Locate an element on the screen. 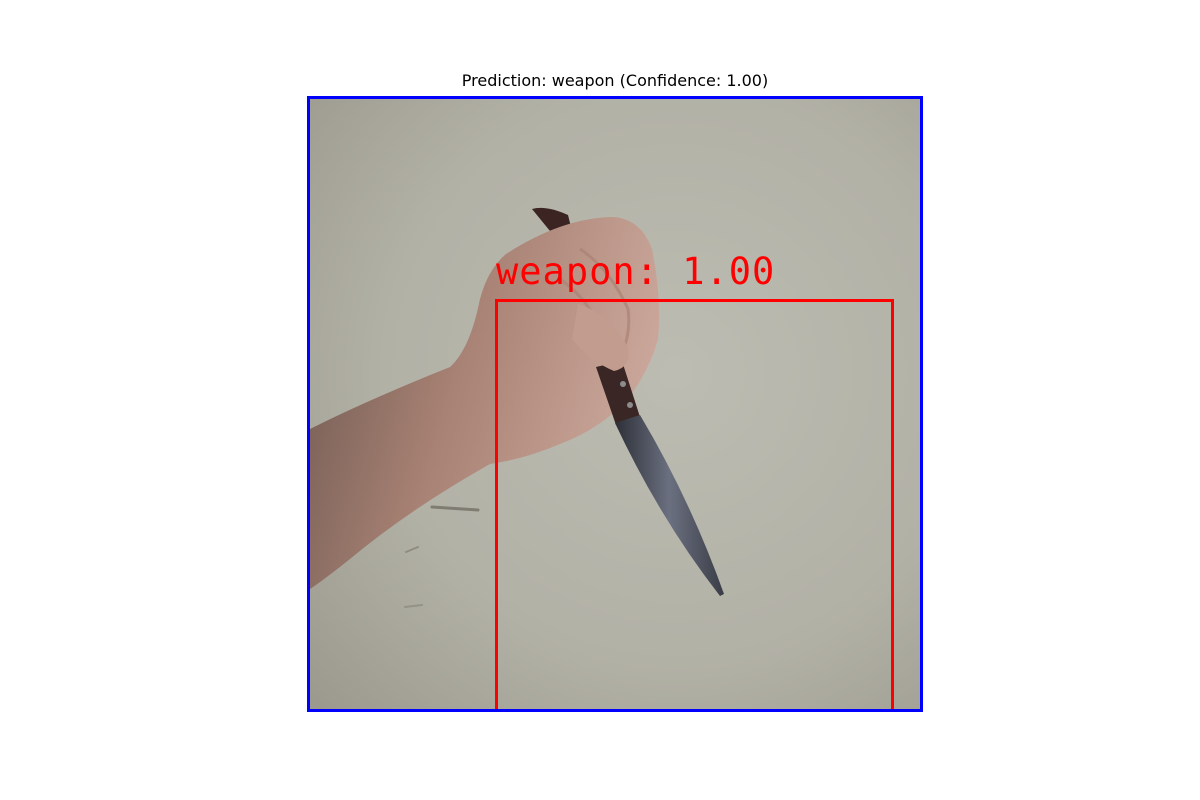 The height and width of the screenshot is (800, 1200). arm is located at coordinates (485, 403).